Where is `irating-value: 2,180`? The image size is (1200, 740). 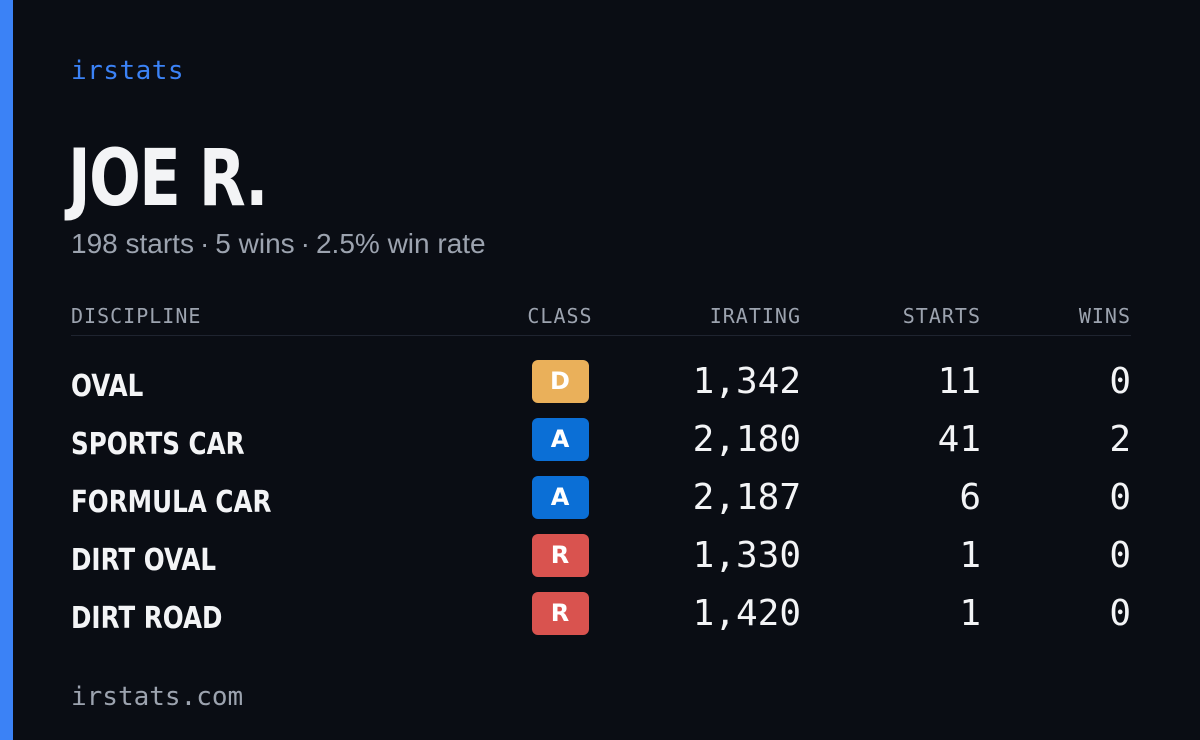
irating-value: 2,180 is located at coordinates (746, 439).